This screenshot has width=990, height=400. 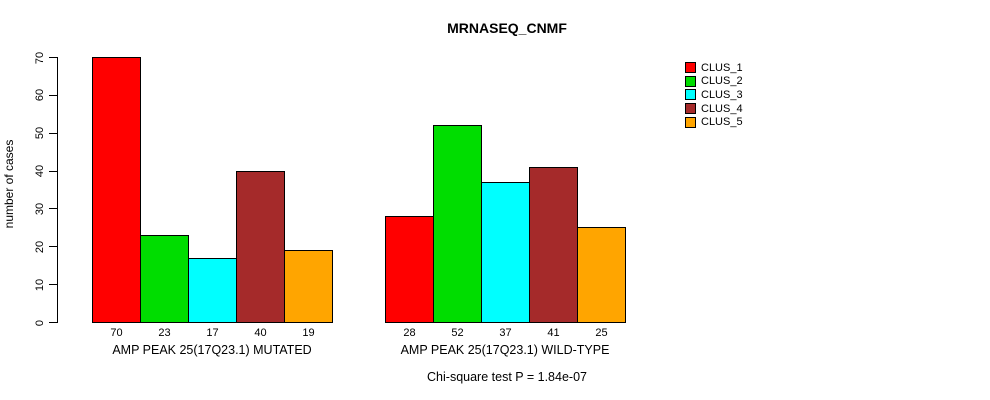 What do you see at coordinates (40, 95) in the screenshot?
I see `y-tick-label: 60` at bounding box center [40, 95].